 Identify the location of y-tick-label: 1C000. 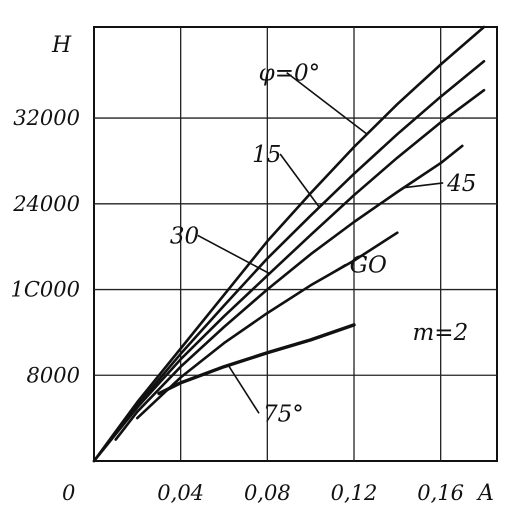
(45, 290).